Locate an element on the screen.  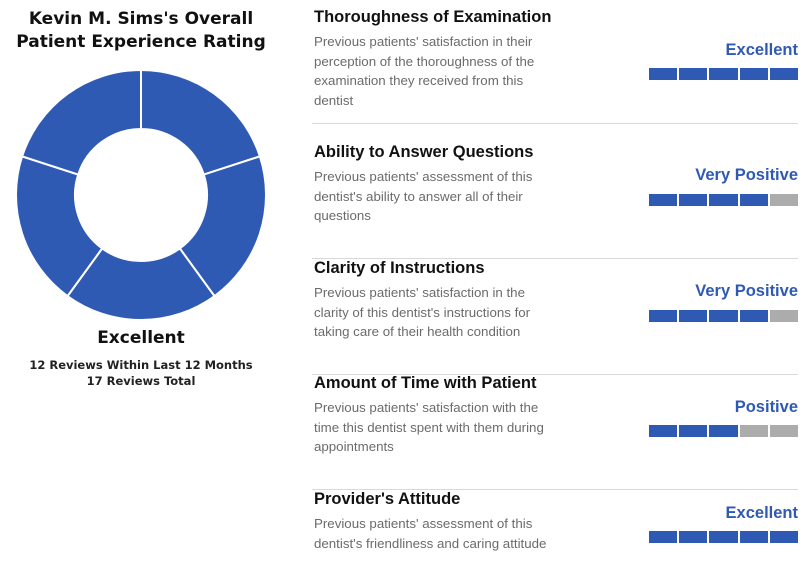
metric-description-line: examination they received from this is located at coordinates (419, 80).